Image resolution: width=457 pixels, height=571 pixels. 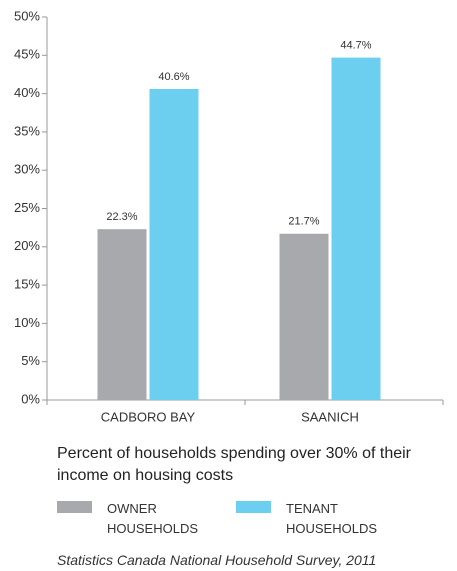 I want to click on y-tick-label: 50%, so click(x=27, y=15).